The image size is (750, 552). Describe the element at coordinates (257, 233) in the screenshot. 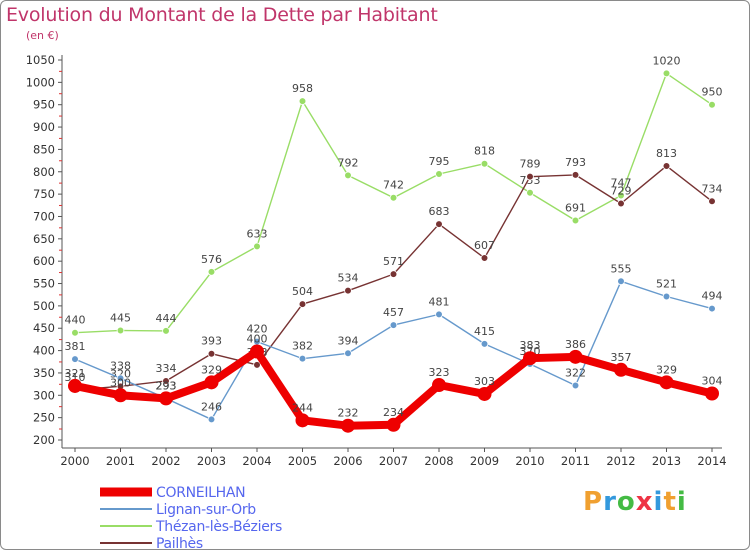

I see `data-label: 633` at that location.